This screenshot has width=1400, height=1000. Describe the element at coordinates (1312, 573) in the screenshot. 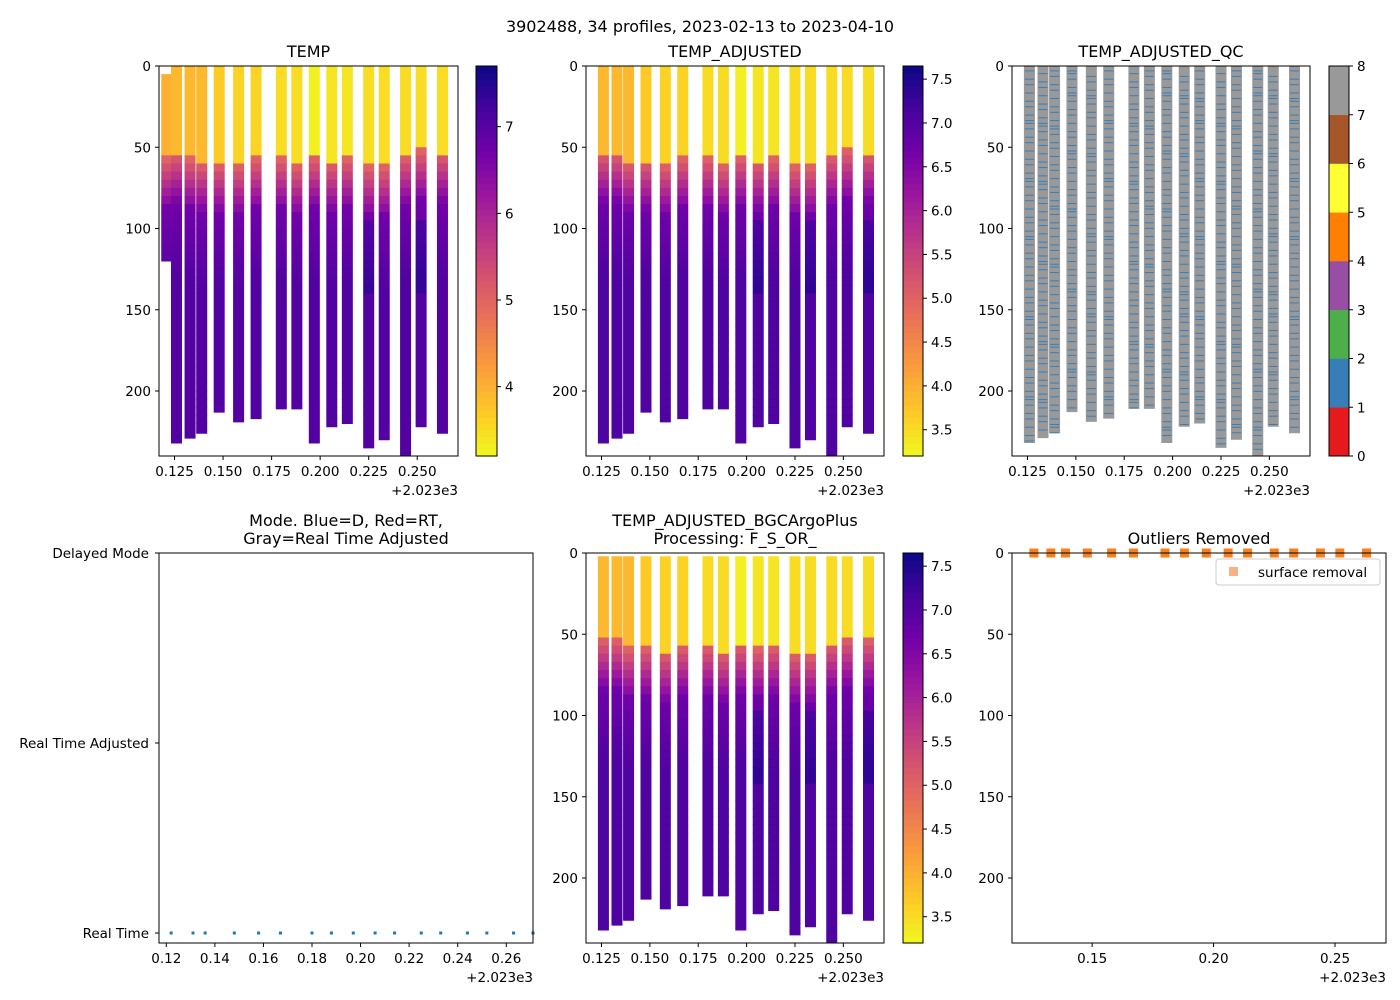

I see `legend-label: surface removal` at that location.